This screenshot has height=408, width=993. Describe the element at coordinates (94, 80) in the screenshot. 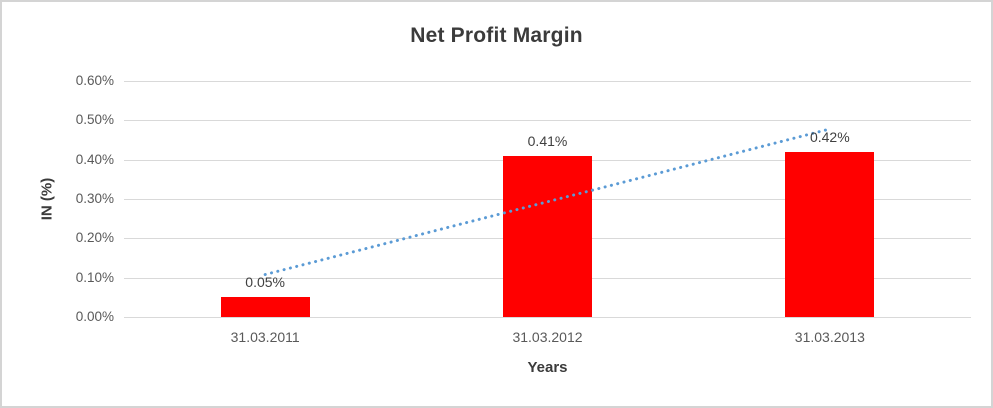

I see `y-tick-label: 0.60%` at that location.